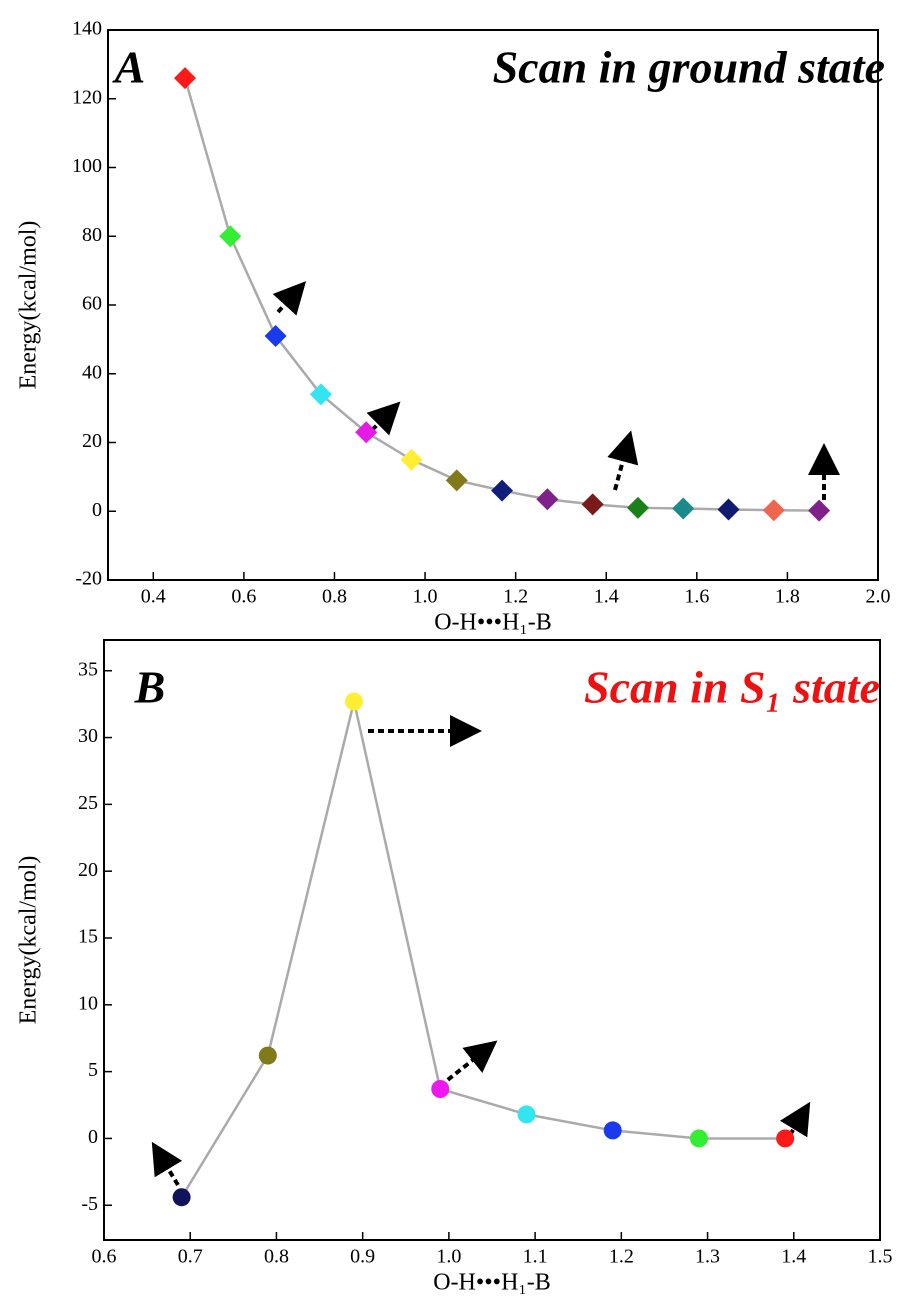 This screenshot has width=904, height=1310. What do you see at coordinates (88, 736) in the screenshot?
I see `y-tick-label: 30` at bounding box center [88, 736].